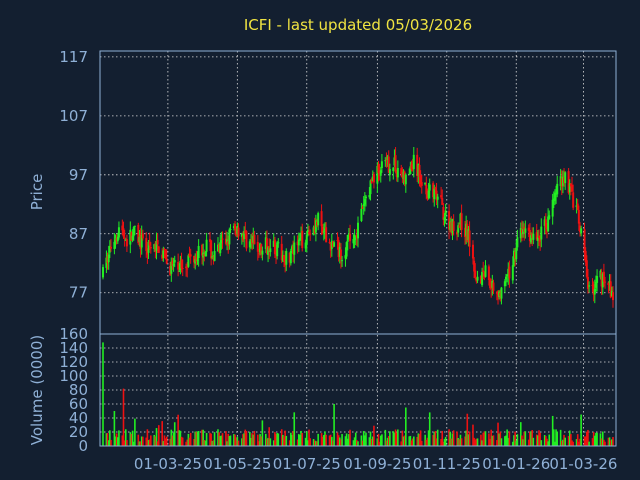 The width and height of the screenshot is (640, 480). I want to click on x-tick-label: 01-03-25, so click(168, 464).